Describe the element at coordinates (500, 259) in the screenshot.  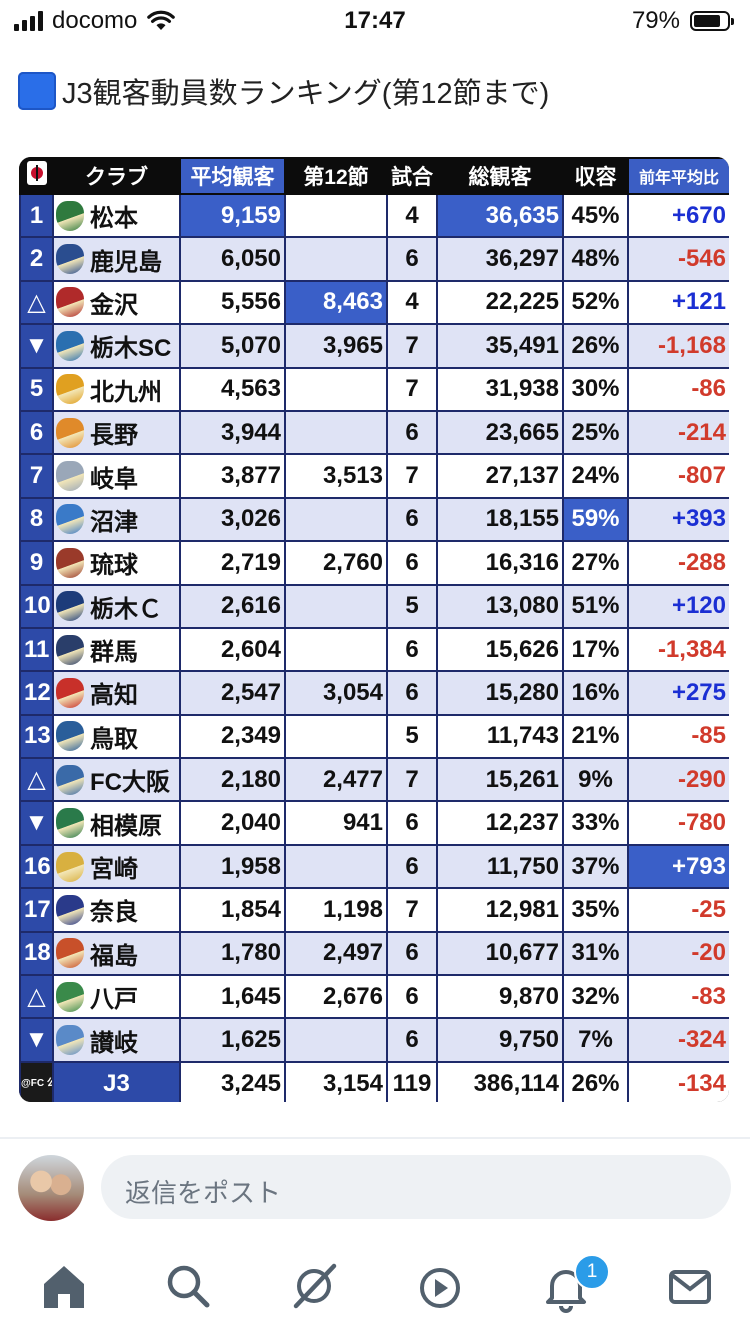
I see `total-cell: 36,297` at that location.